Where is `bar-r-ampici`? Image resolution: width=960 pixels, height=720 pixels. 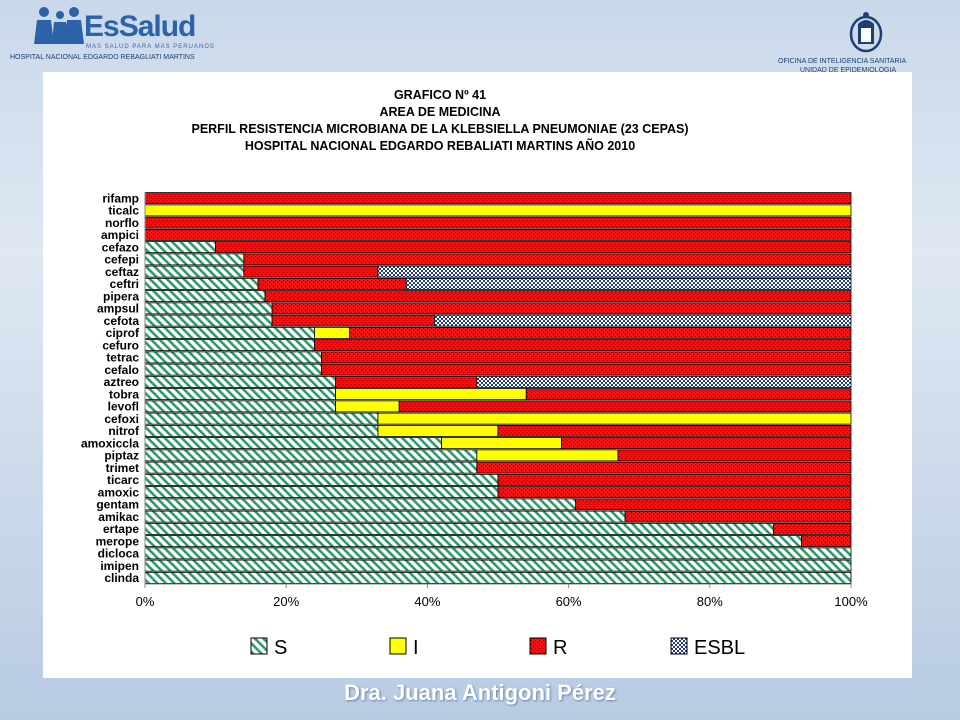
bar-r-ampici is located at coordinates (498, 234).